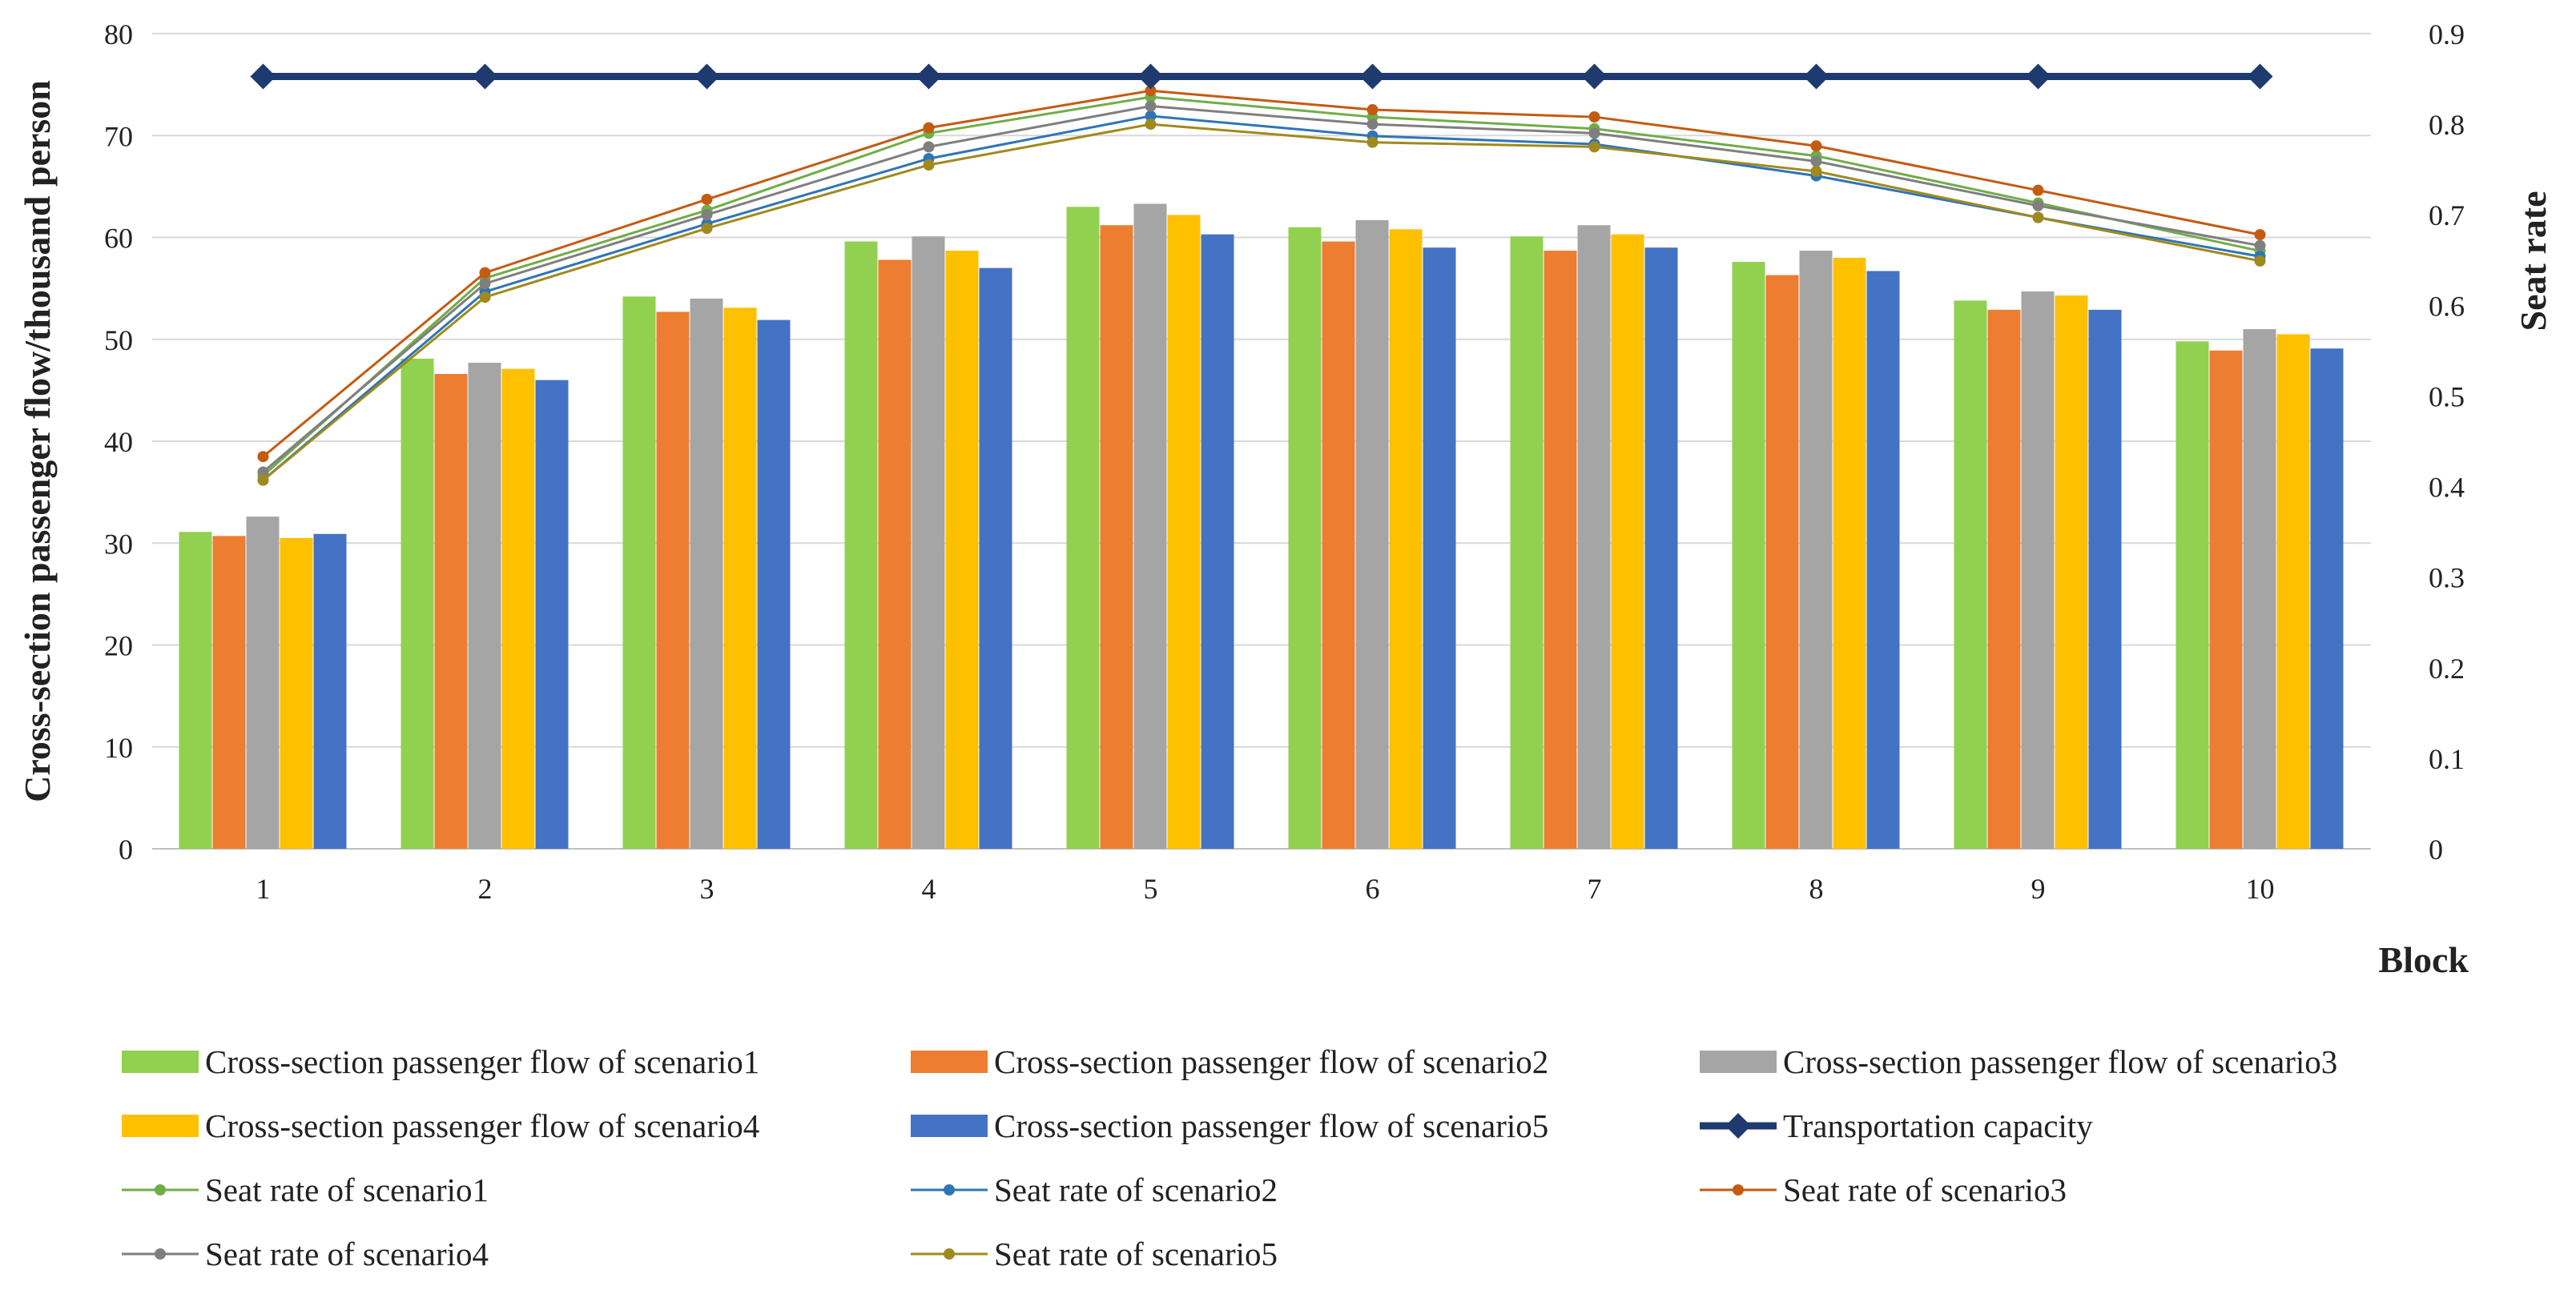  I want to click on x-tick-label: 8, so click(1816, 889).